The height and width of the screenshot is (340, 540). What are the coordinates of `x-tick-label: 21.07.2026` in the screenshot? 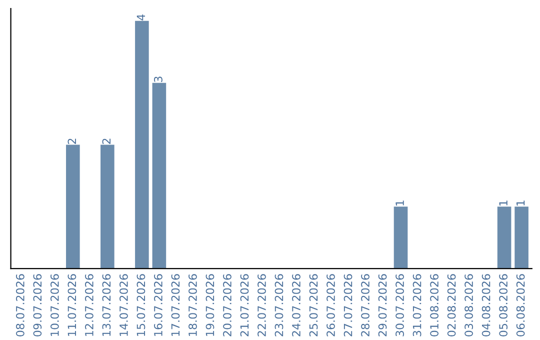 It's located at (244, 305).